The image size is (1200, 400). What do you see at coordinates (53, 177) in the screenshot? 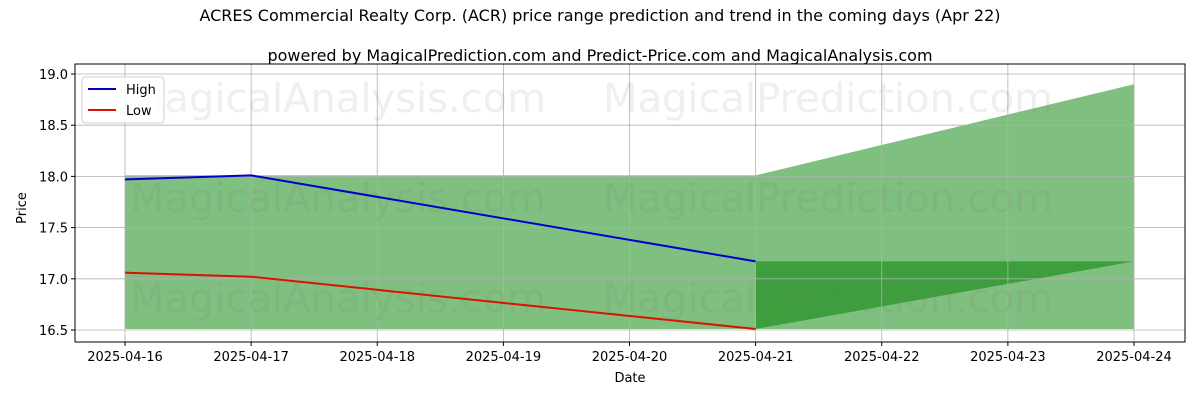
I see `y-tick-label: 18.0` at bounding box center [53, 177].